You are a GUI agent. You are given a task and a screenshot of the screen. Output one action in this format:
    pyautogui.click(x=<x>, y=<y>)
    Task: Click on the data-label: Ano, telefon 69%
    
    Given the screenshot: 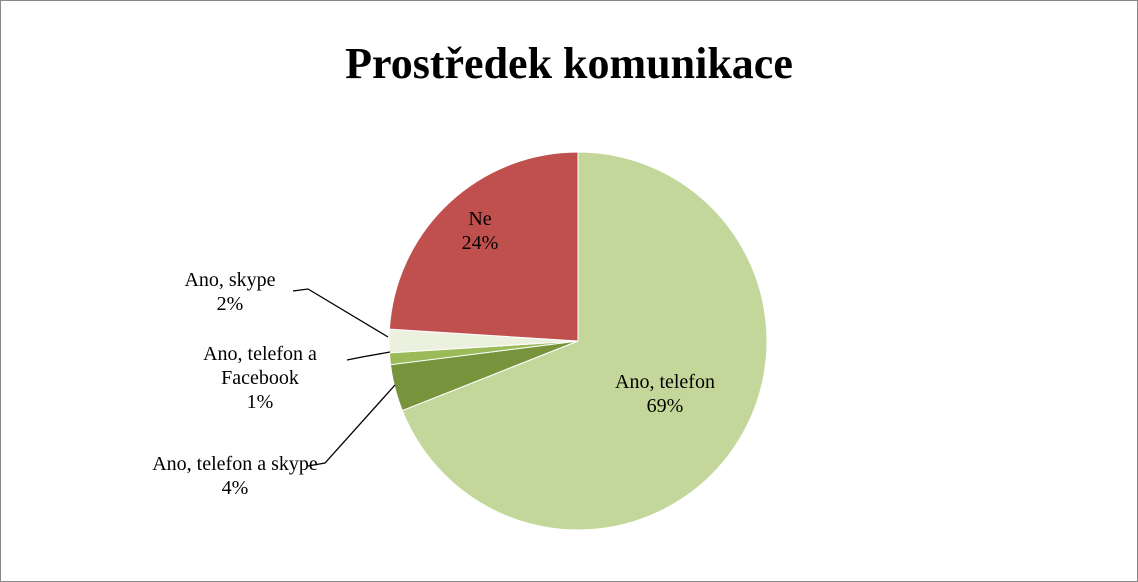 What is the action you would take?
    pyautogui.click(x=665, y=394)
    